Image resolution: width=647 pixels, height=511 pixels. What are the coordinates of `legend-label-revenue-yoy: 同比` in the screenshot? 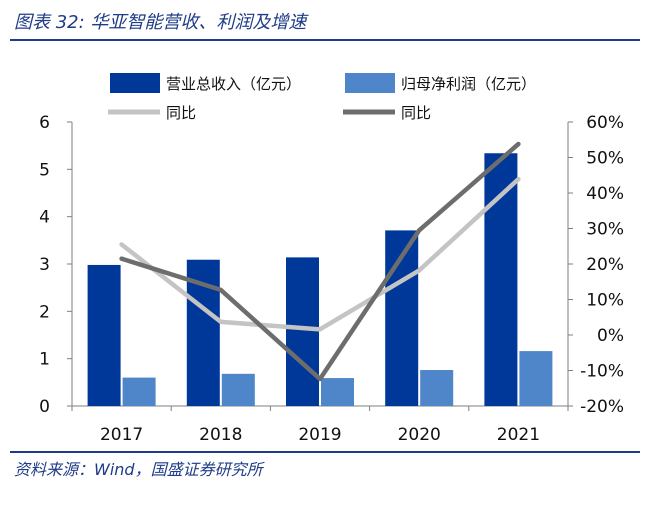 It's located at (181, 113).